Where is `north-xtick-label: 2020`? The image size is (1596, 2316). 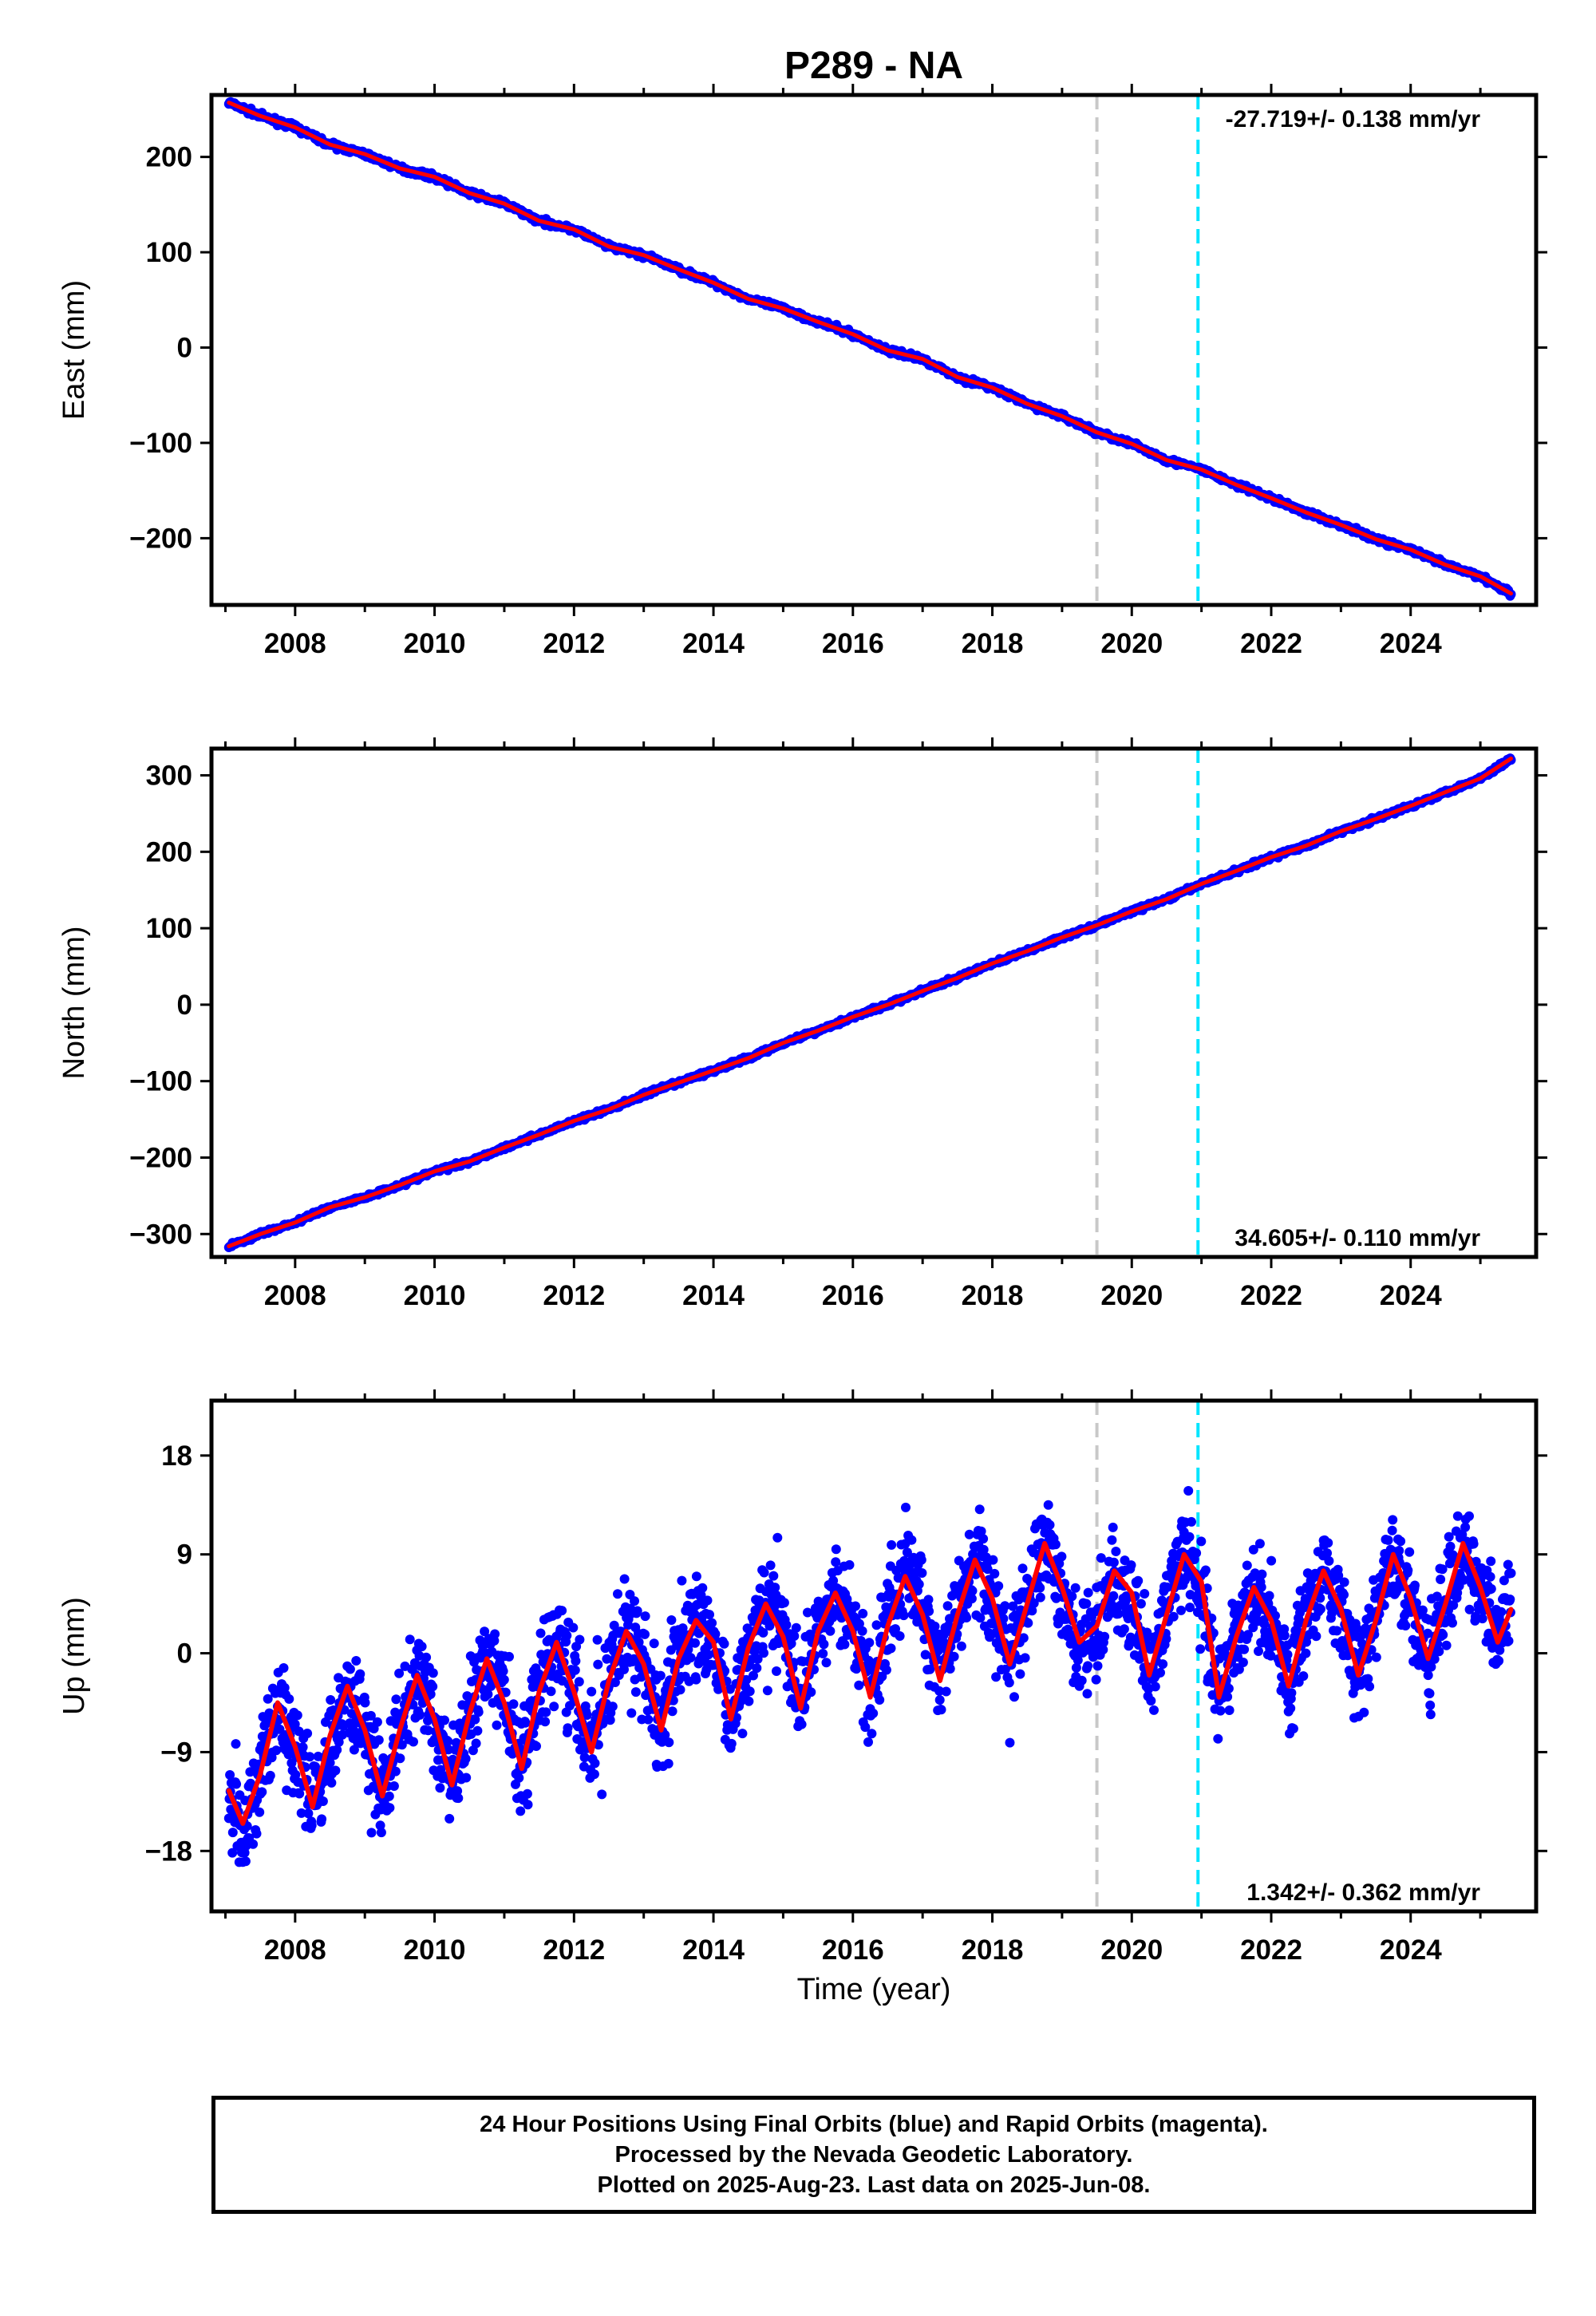 north-xtick-label: 2020 is located at coordinates (1131, 1295).